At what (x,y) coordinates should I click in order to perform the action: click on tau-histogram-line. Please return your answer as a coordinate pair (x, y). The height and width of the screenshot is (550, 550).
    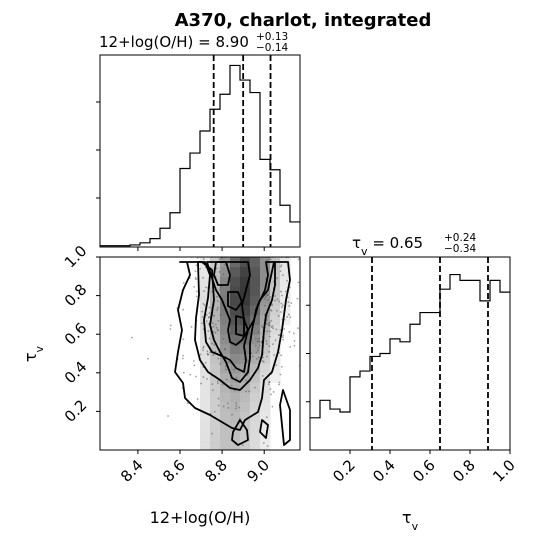
    Looking at the image, I should click on (410, 346).